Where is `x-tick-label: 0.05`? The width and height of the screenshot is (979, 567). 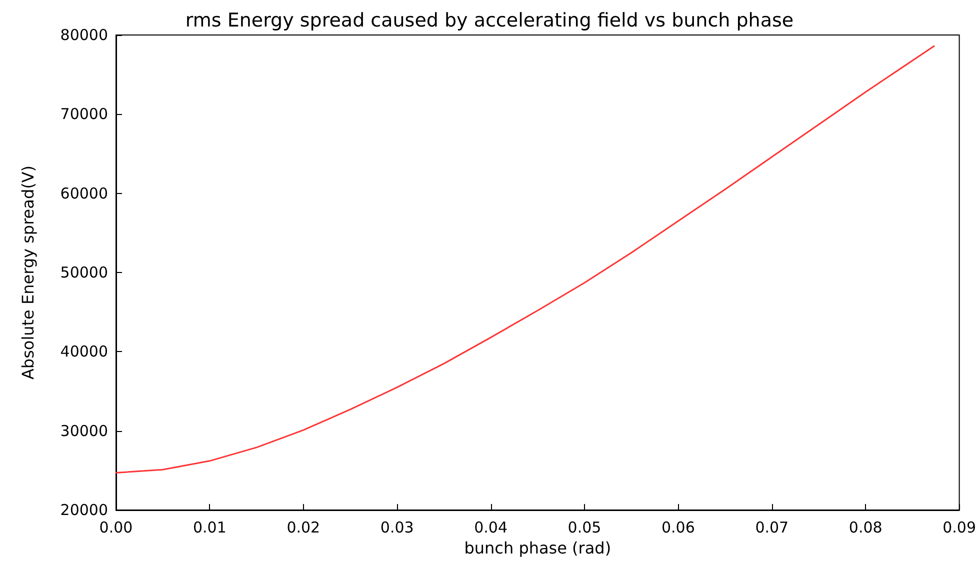
x-tick-label: 0.05 is located at coordinates (585, 527).